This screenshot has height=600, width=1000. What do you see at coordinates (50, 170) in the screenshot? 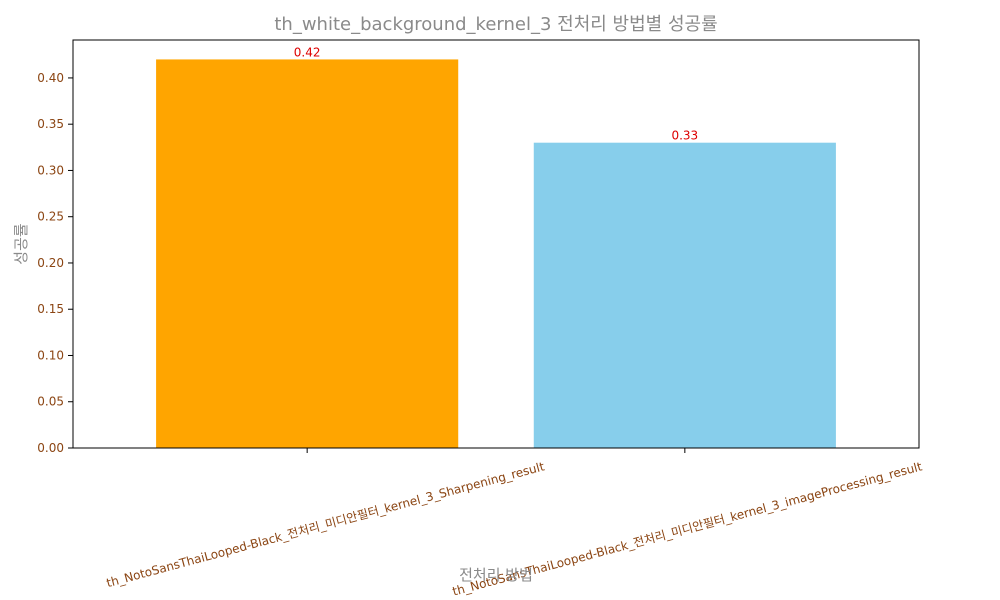
I see `y-tick-label: 0.30` at bounding box center [50, 170].